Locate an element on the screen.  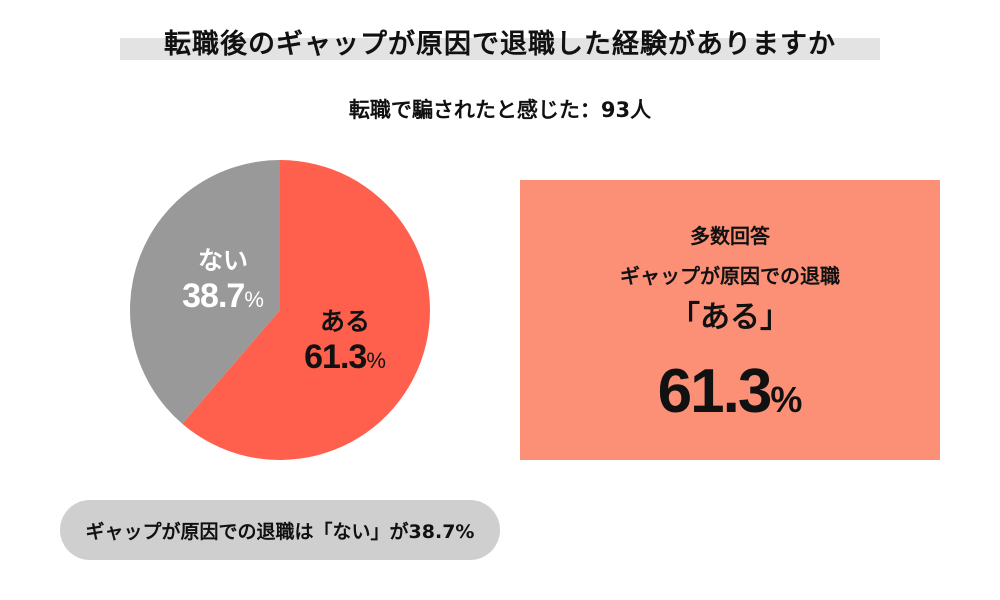
footnote-text: ギャップが原因での退職は「ない」が38.7% is located at coordinates (280, 532).